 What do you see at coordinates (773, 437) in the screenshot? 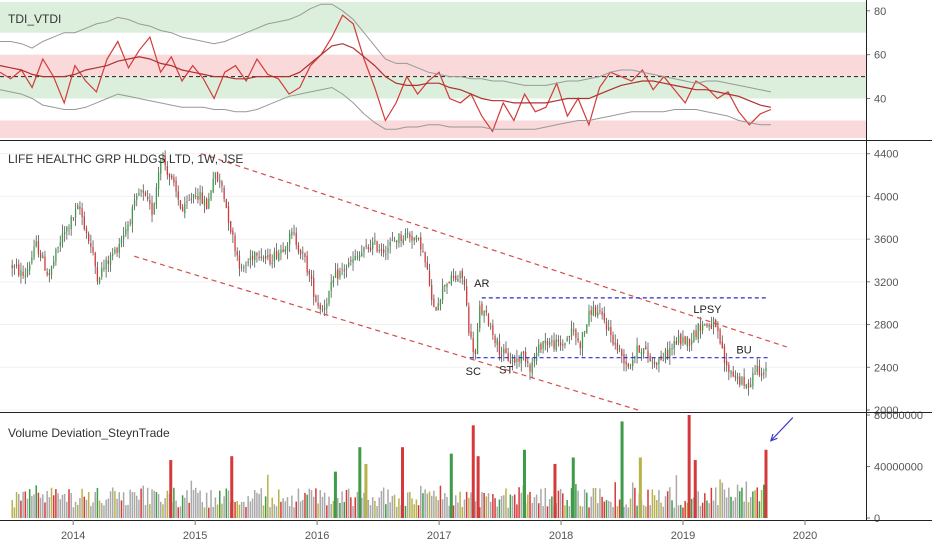
I see `arrow-head` at bounding box center [773, 437].